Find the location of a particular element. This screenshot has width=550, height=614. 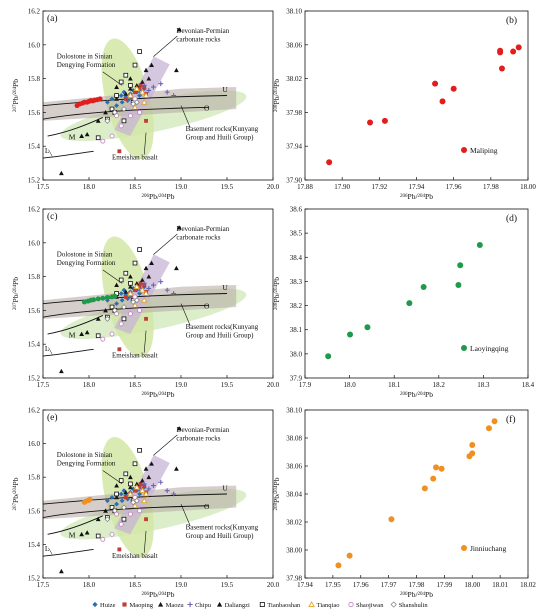

curve-label-o: O is located at coordinates (207, 108).